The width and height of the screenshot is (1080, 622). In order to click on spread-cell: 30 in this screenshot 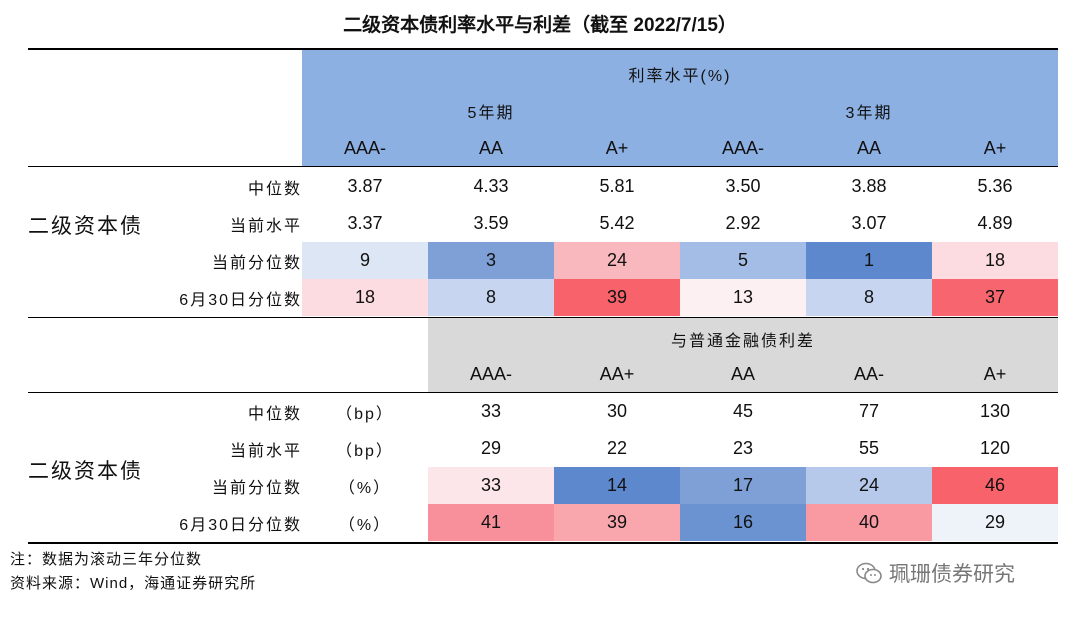, I will do `click(617, 411)`.